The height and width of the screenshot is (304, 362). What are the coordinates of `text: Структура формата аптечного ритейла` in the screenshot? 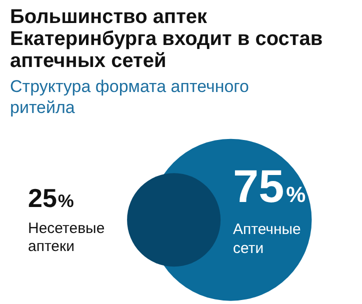 It's located at (130, 97).